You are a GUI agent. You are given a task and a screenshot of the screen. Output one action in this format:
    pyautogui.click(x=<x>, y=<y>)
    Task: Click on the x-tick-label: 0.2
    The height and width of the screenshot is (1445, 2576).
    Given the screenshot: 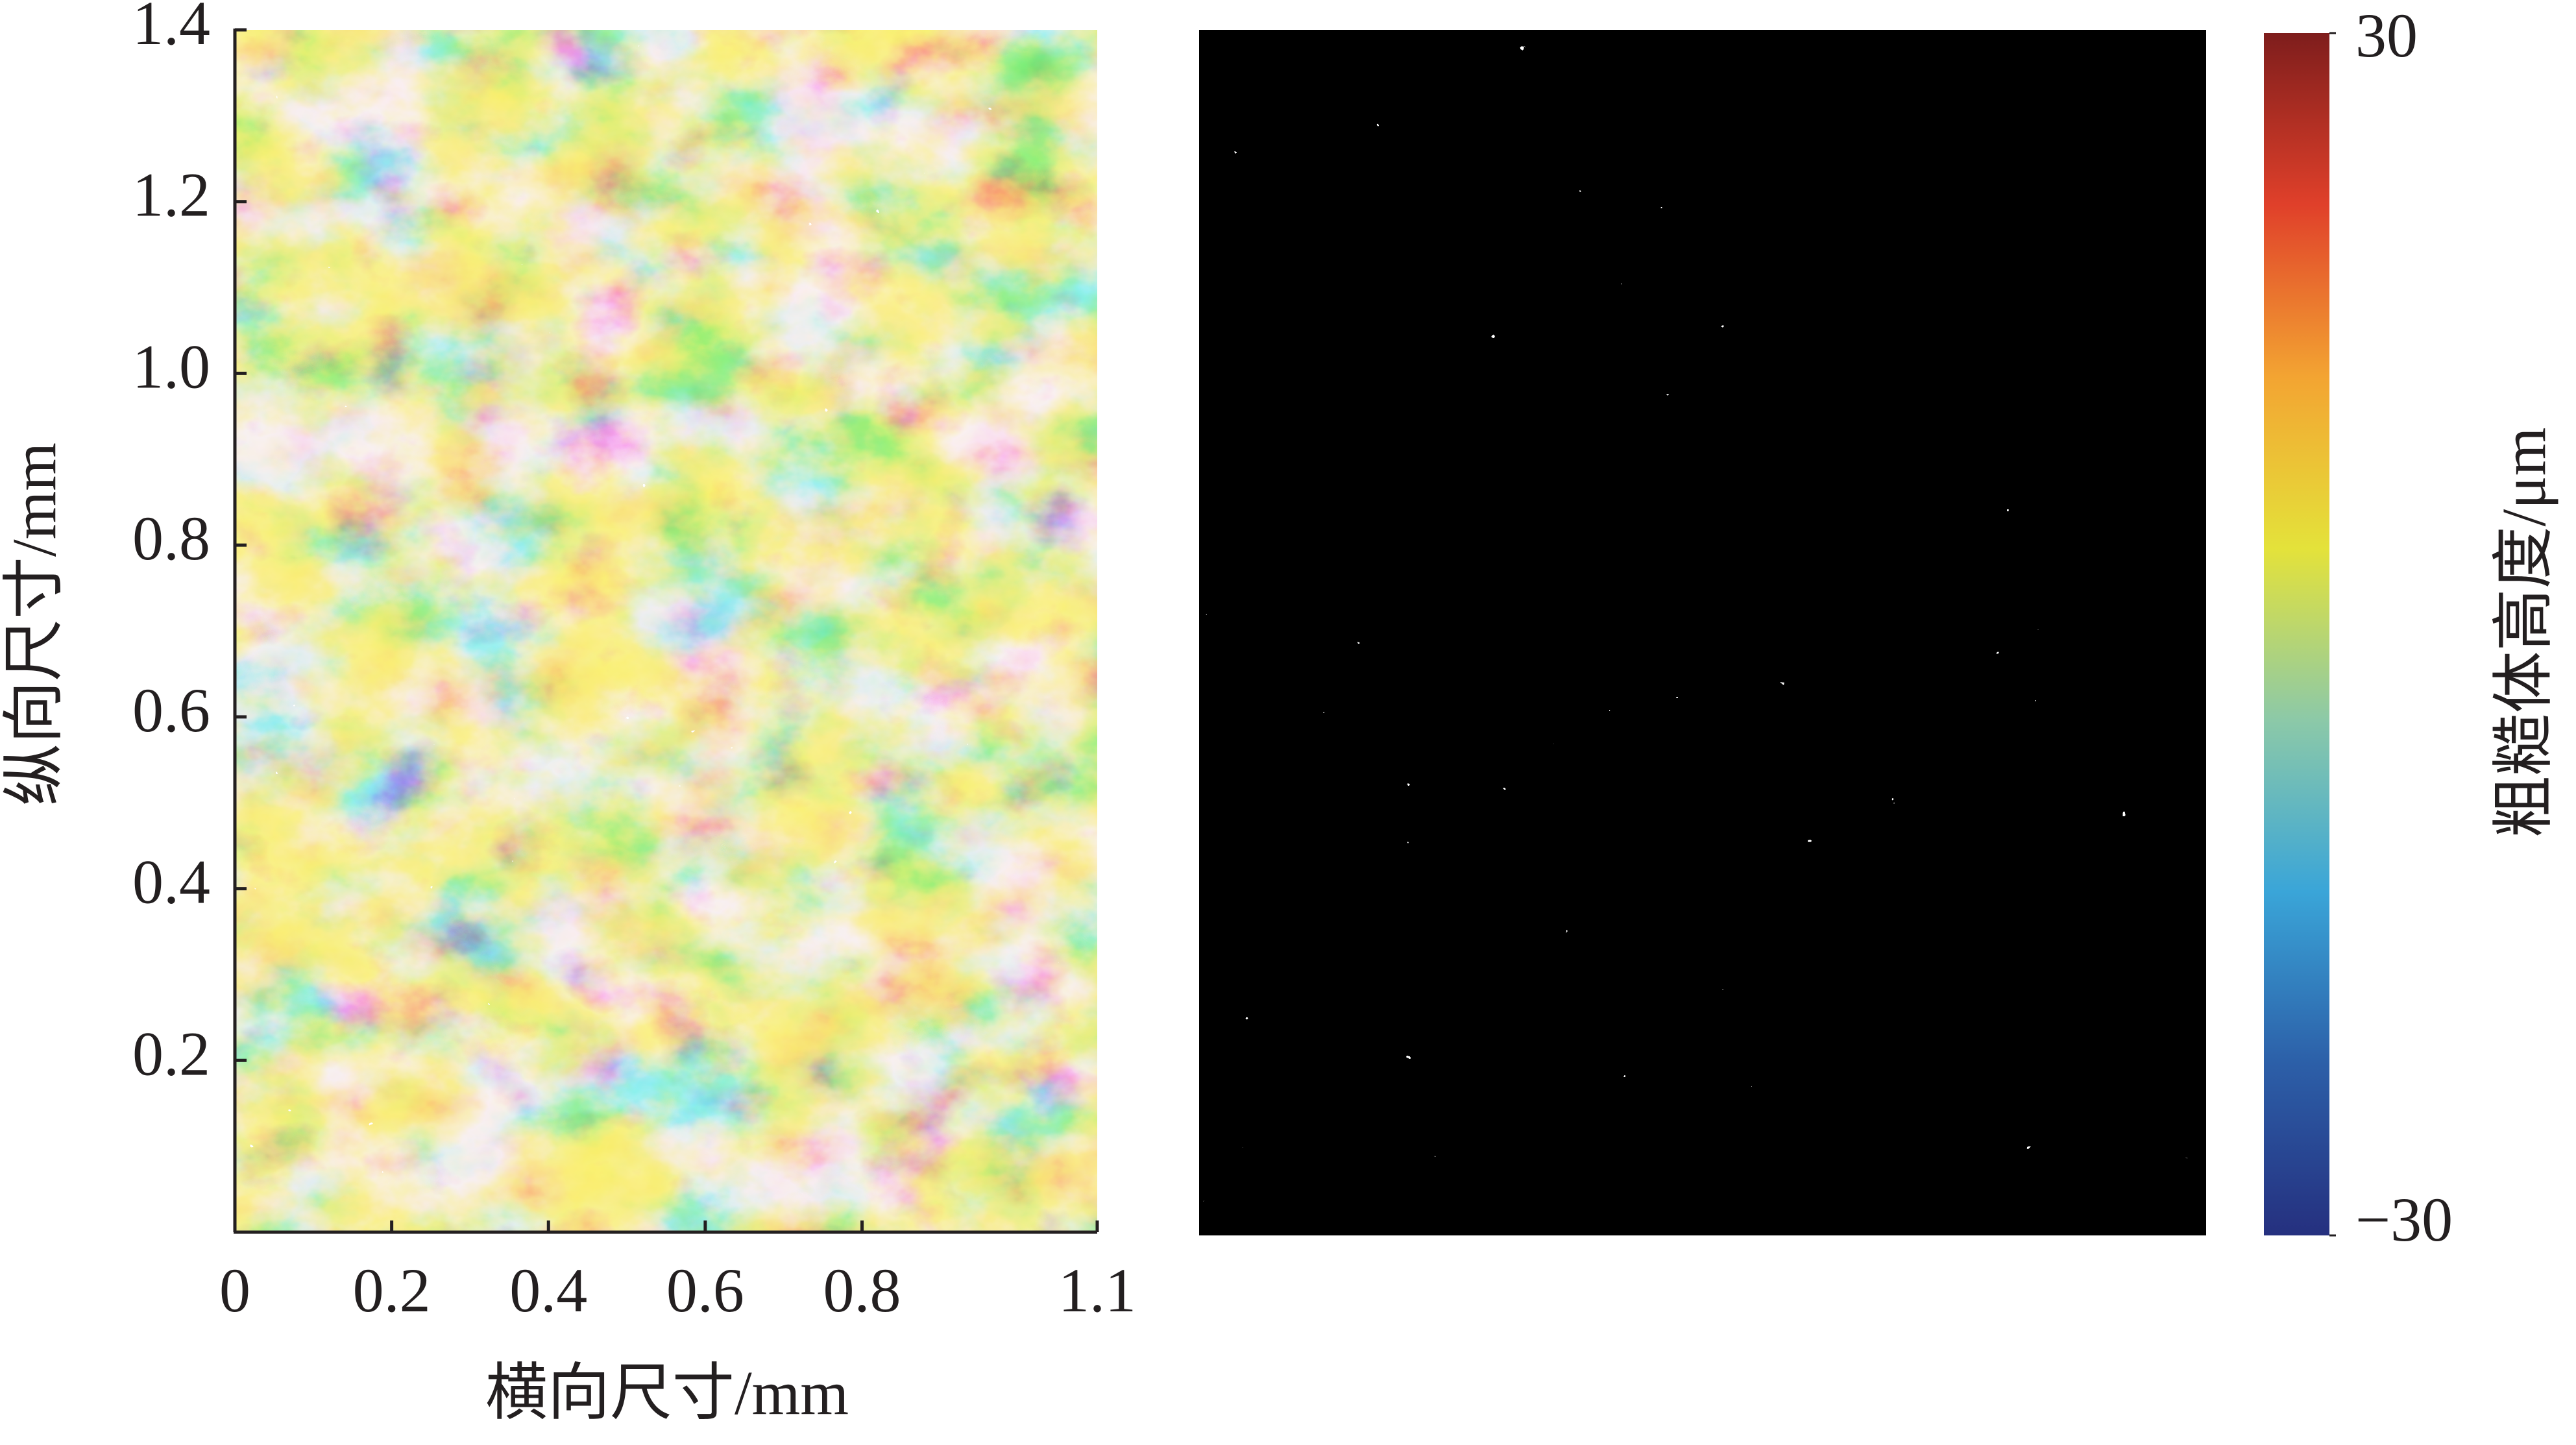 What is the action you would take?
    pyautogui.click(x=392, y=1290)
    